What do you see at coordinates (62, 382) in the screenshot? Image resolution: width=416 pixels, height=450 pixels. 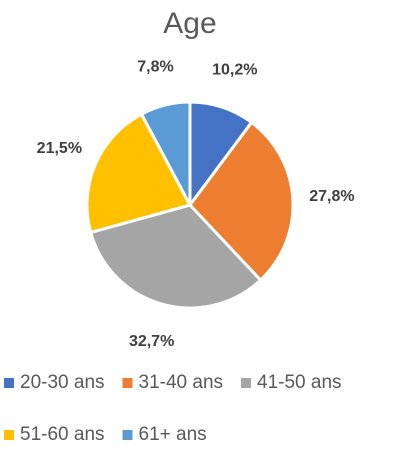 I see `legend-label: 20-30 ans` at bounding box center [62, 382].